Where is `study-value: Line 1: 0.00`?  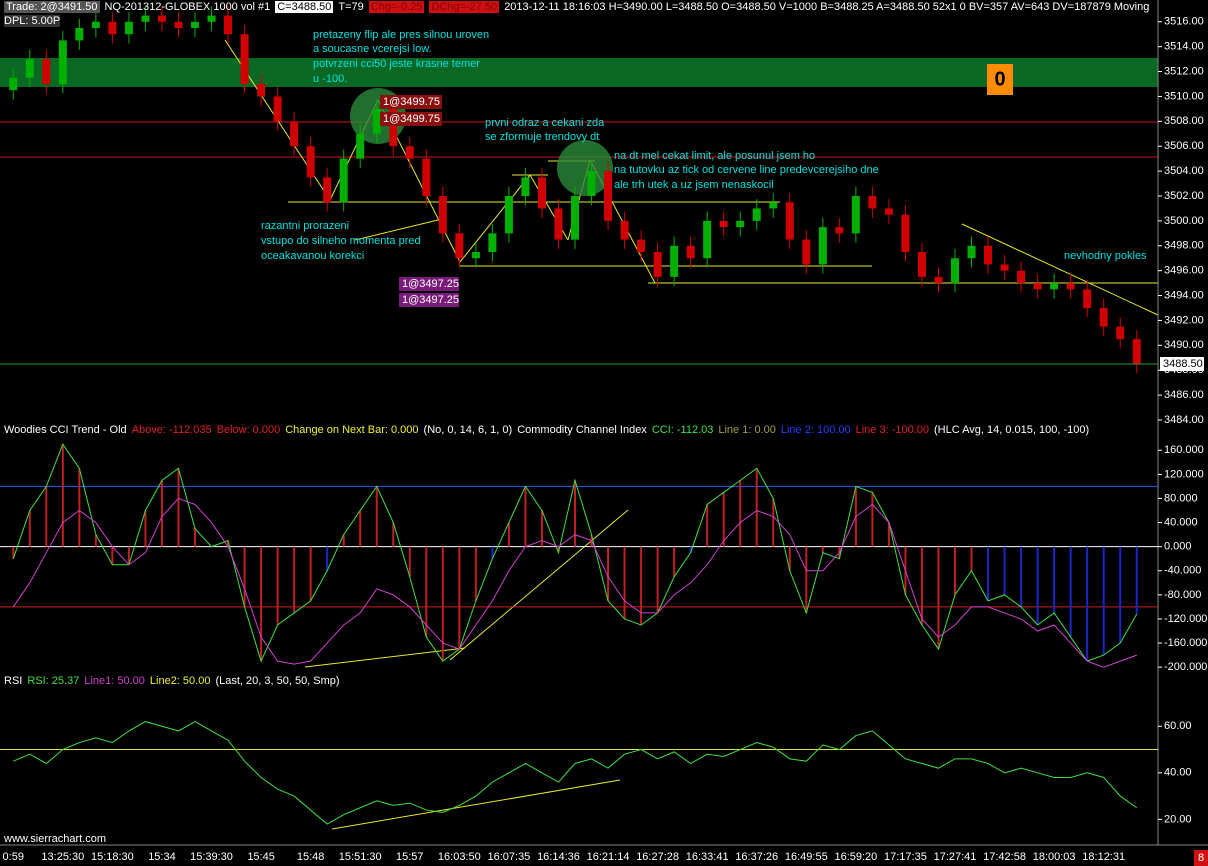
study-value: Line 1: 0.00 is located at coordinates (747, 430).